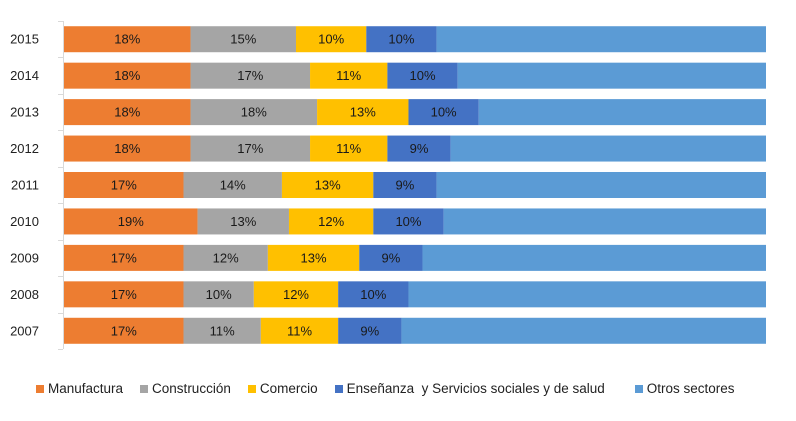 The image size is (796, 421). I want to click on legend-item: Comercio, so click(282, 388).